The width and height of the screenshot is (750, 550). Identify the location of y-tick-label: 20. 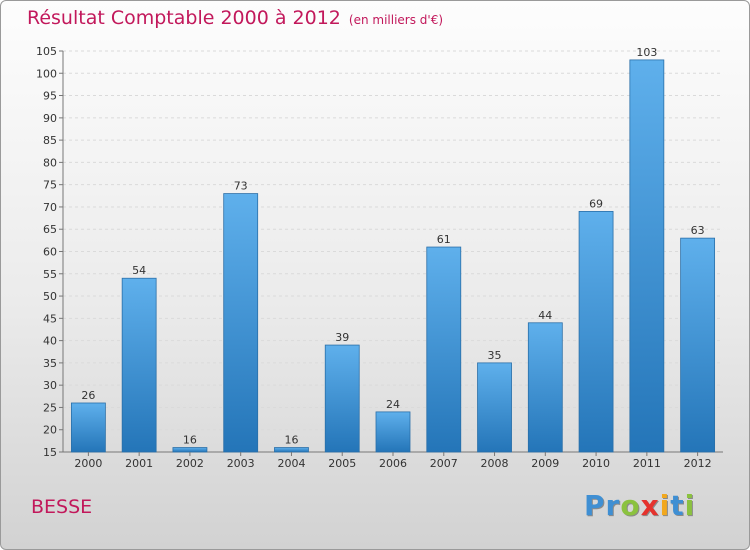
(50, 430).